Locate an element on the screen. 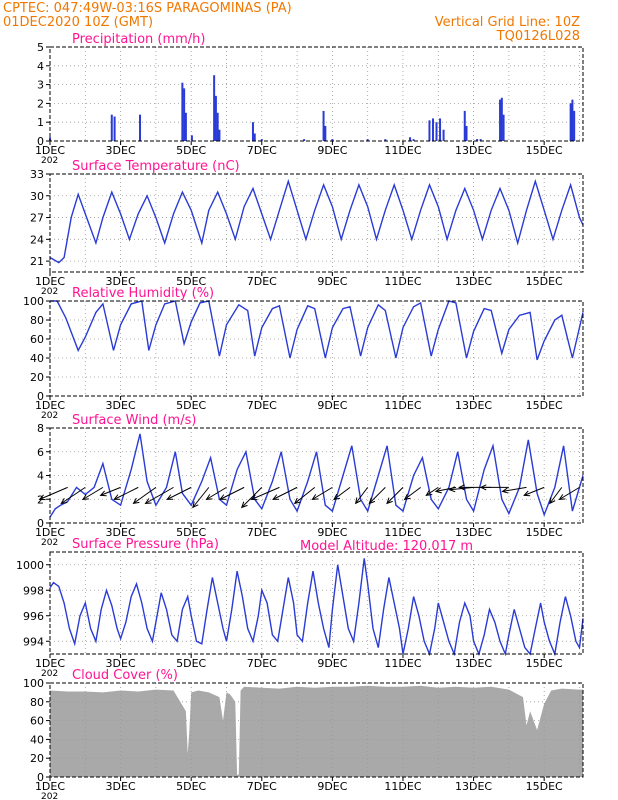 The image size is (618, 800). cloud-ytick-label: 60 is located at coordinates (37, 721).